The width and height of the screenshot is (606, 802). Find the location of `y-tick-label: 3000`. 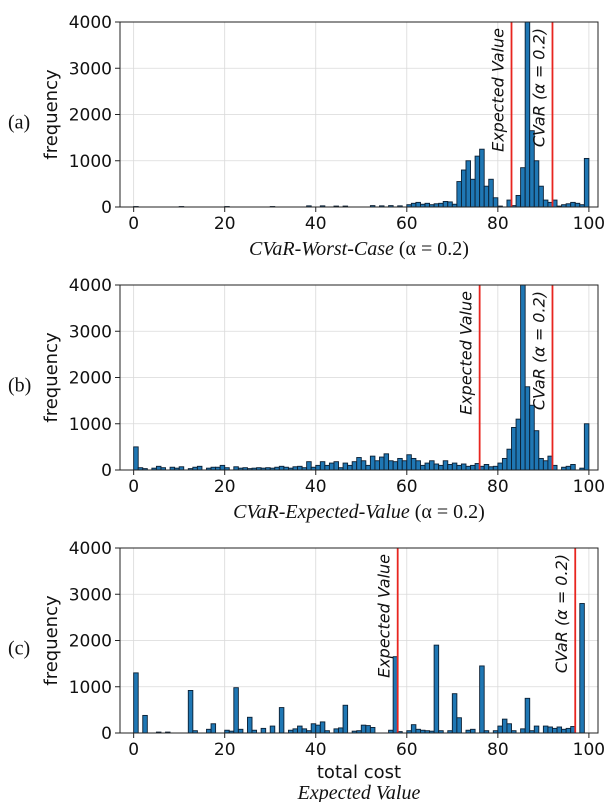

y-tick-label: 3000 is located at coordinates (90, 69).